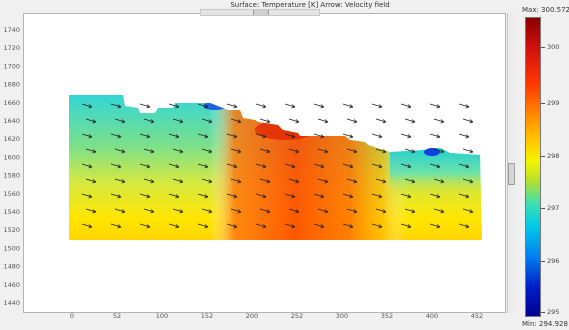 This screenshot has width=569, height=330. Describe the element at coordinates (11, 85) in the screenshot. I see `y-tick-label: 1680` at that location.